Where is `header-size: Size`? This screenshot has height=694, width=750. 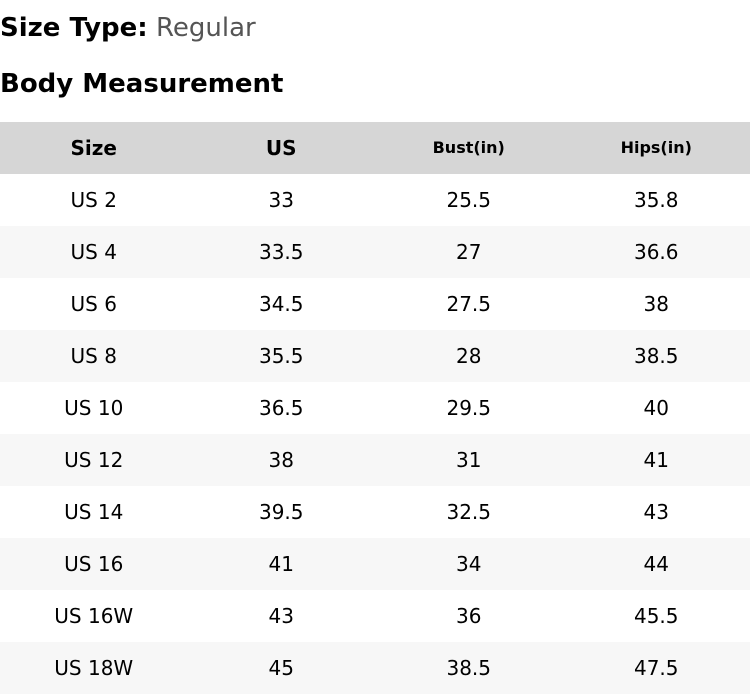
header-size: Size is located at coordinates (93, 148).